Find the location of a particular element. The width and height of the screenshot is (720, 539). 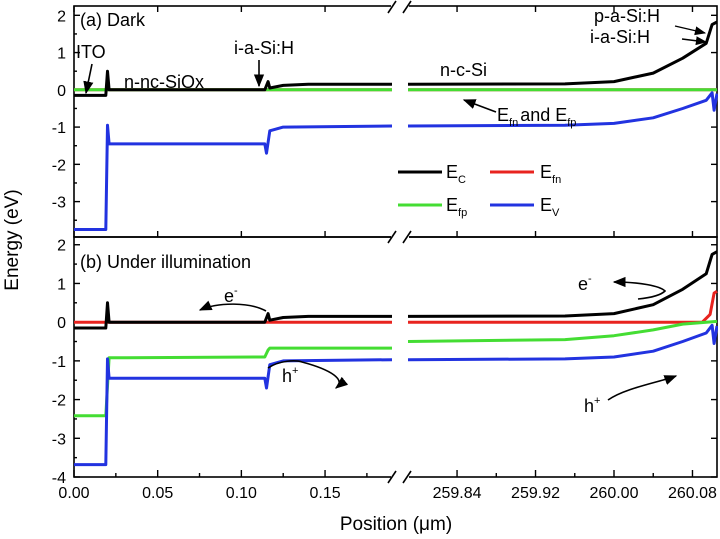

label-ito: ITO is located at coordinates (91, 52).